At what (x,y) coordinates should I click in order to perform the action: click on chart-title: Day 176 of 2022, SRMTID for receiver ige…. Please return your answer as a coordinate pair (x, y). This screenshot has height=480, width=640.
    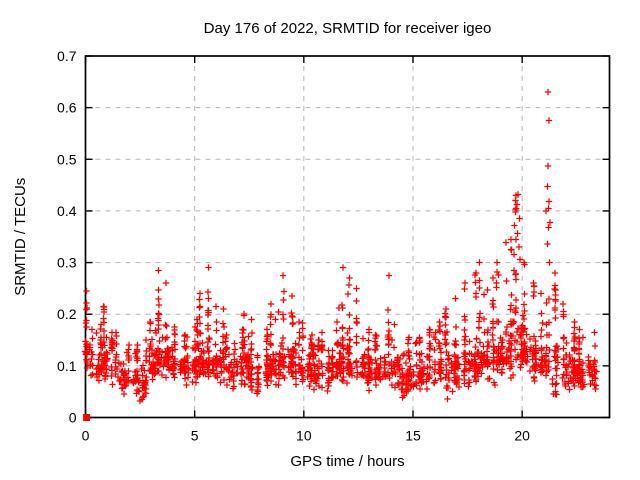
    Looking at the image, I should click on (348, 28).